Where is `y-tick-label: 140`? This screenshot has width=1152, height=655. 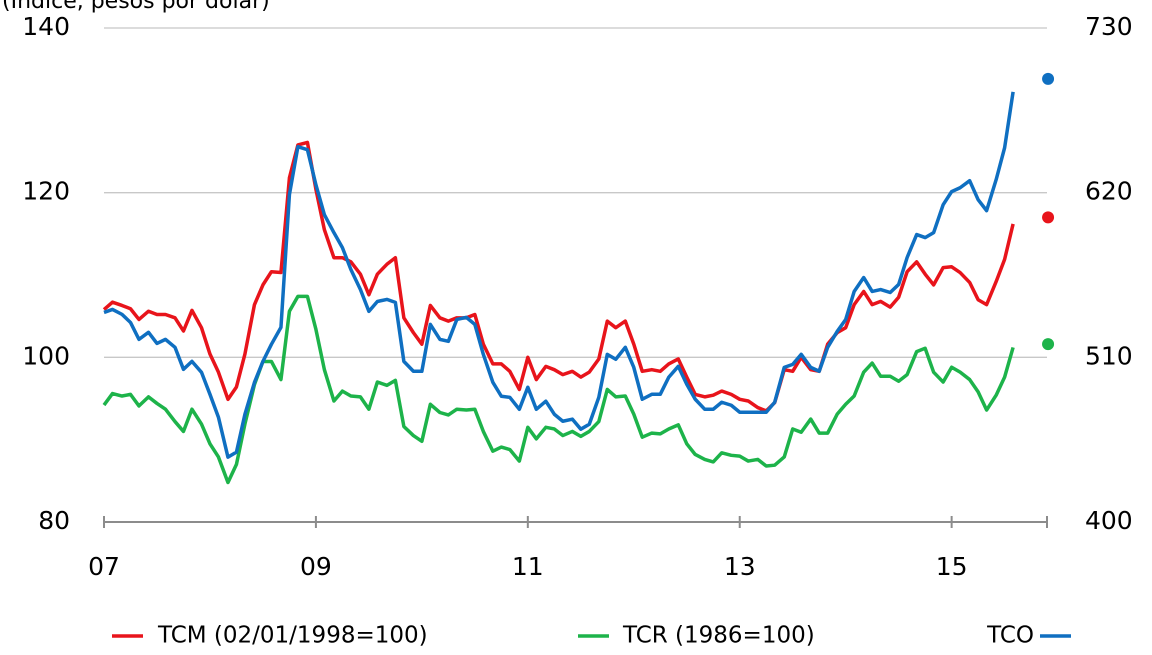
y-tick-label: 140 is located at coordinates (46, 26).